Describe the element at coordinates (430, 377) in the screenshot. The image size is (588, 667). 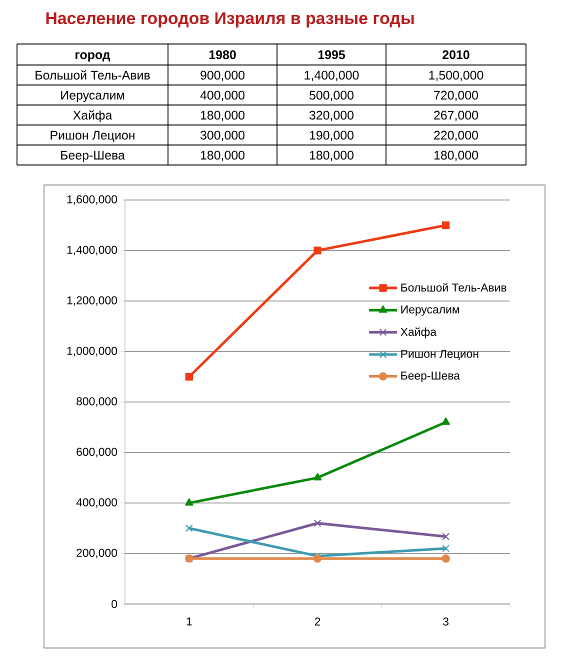
I see `legend-label: Беер-Шева` at that location.